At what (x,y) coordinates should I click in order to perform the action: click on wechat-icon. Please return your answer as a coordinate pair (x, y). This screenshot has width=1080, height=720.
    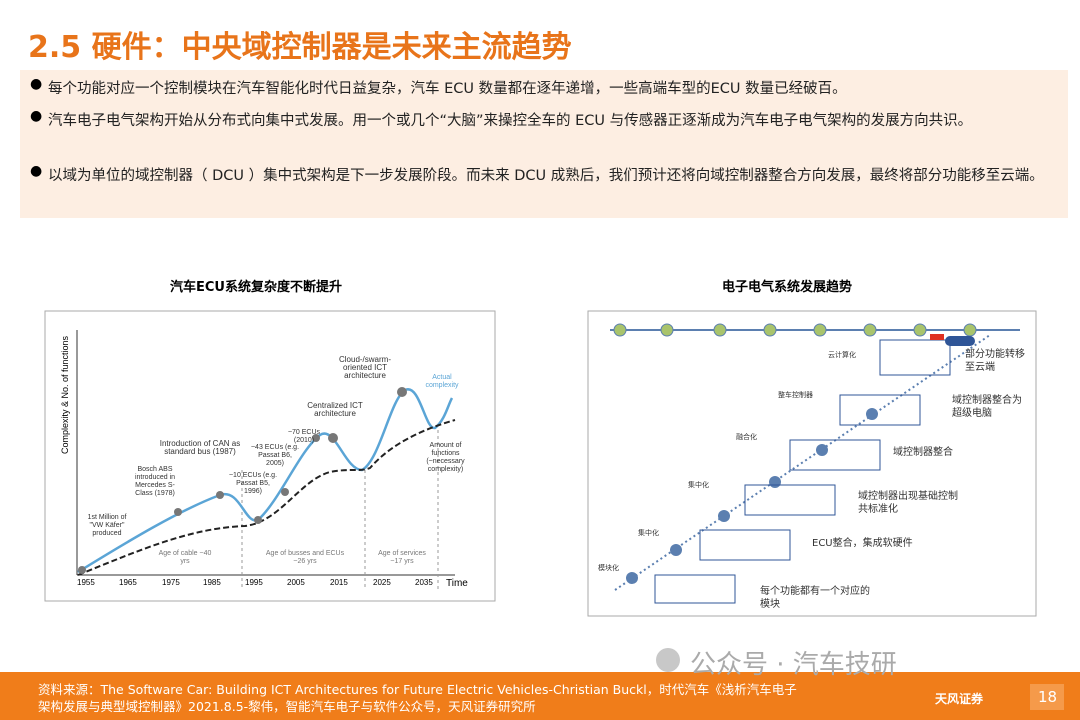
    Looking at the image, I should click on (668, 660).